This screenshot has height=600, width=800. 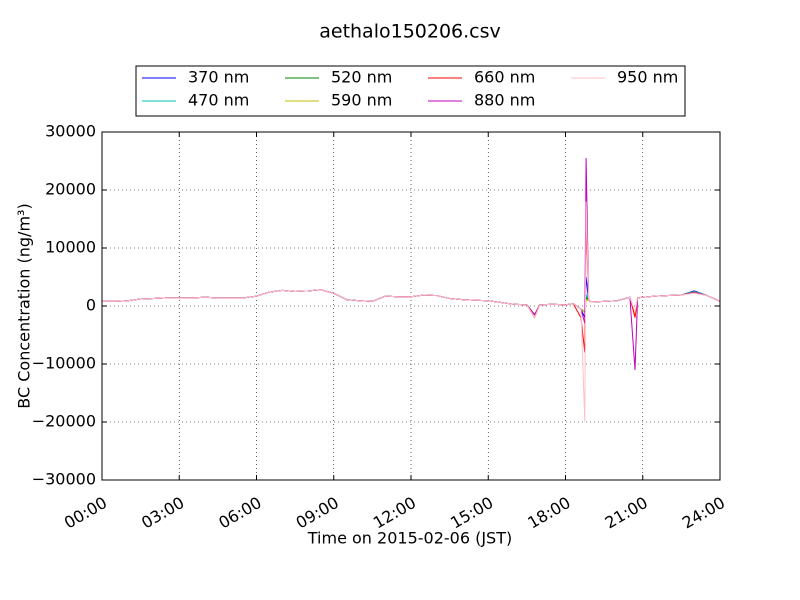 What do you see at coordinates (361, 77) in the screenshot?
I see `legend-label: 520 nm` at bounding box center [361, 77].